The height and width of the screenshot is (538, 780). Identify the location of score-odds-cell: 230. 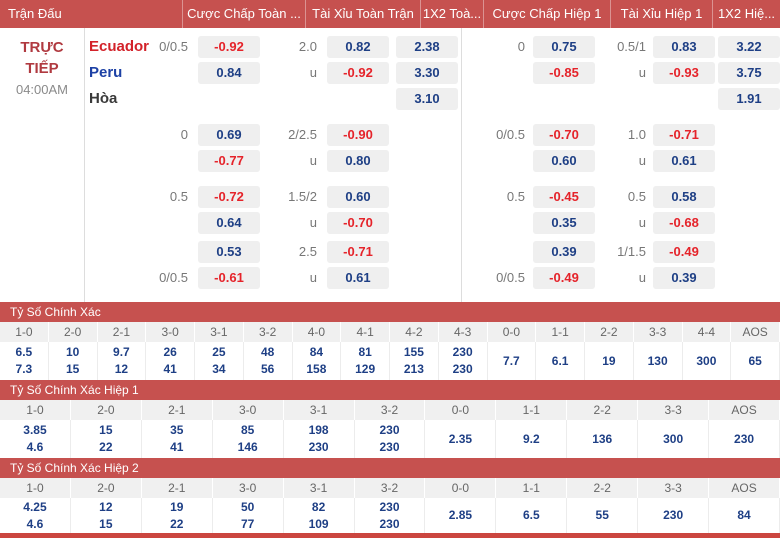
(744, 439).